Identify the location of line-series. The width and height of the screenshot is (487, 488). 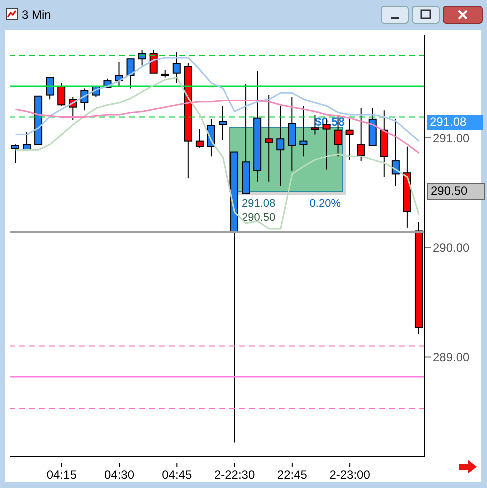
(217, 127).